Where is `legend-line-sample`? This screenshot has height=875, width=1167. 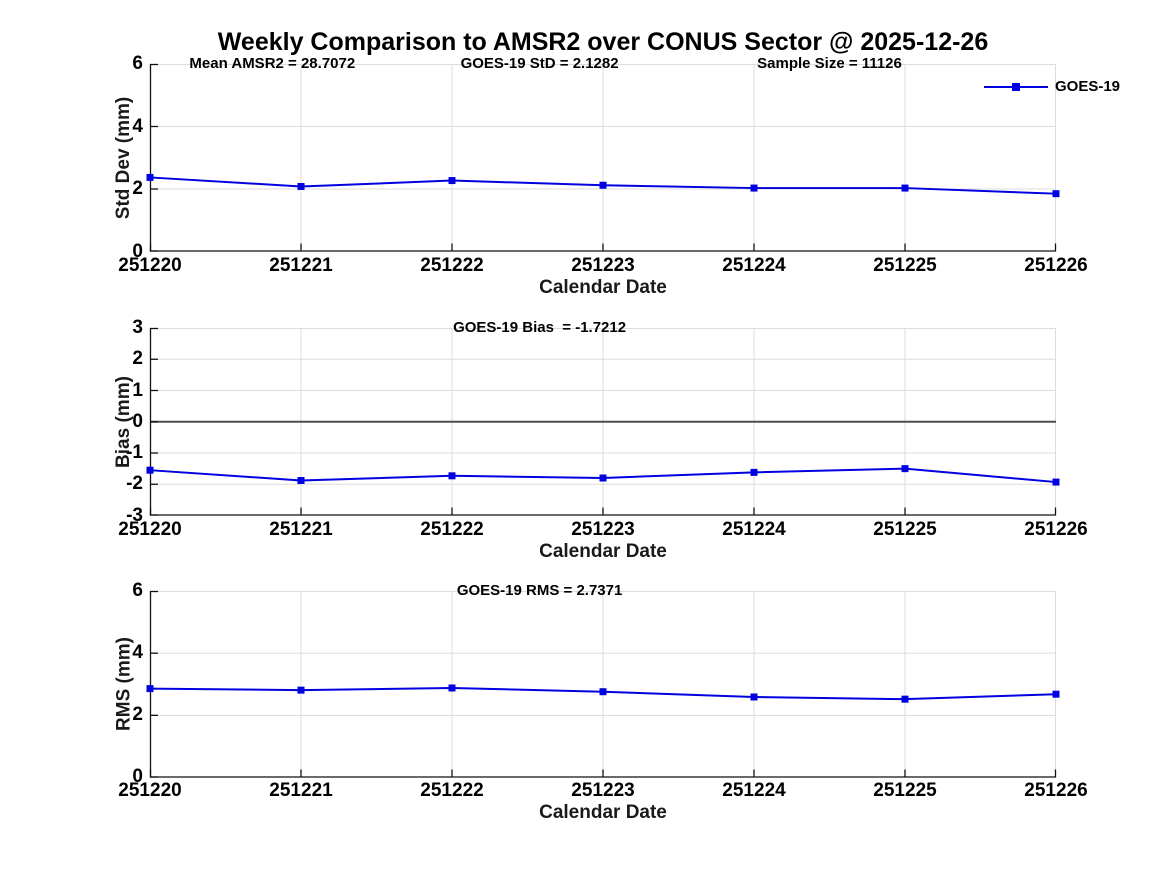 legend-line-sample is located at coordinates (1016, 87).